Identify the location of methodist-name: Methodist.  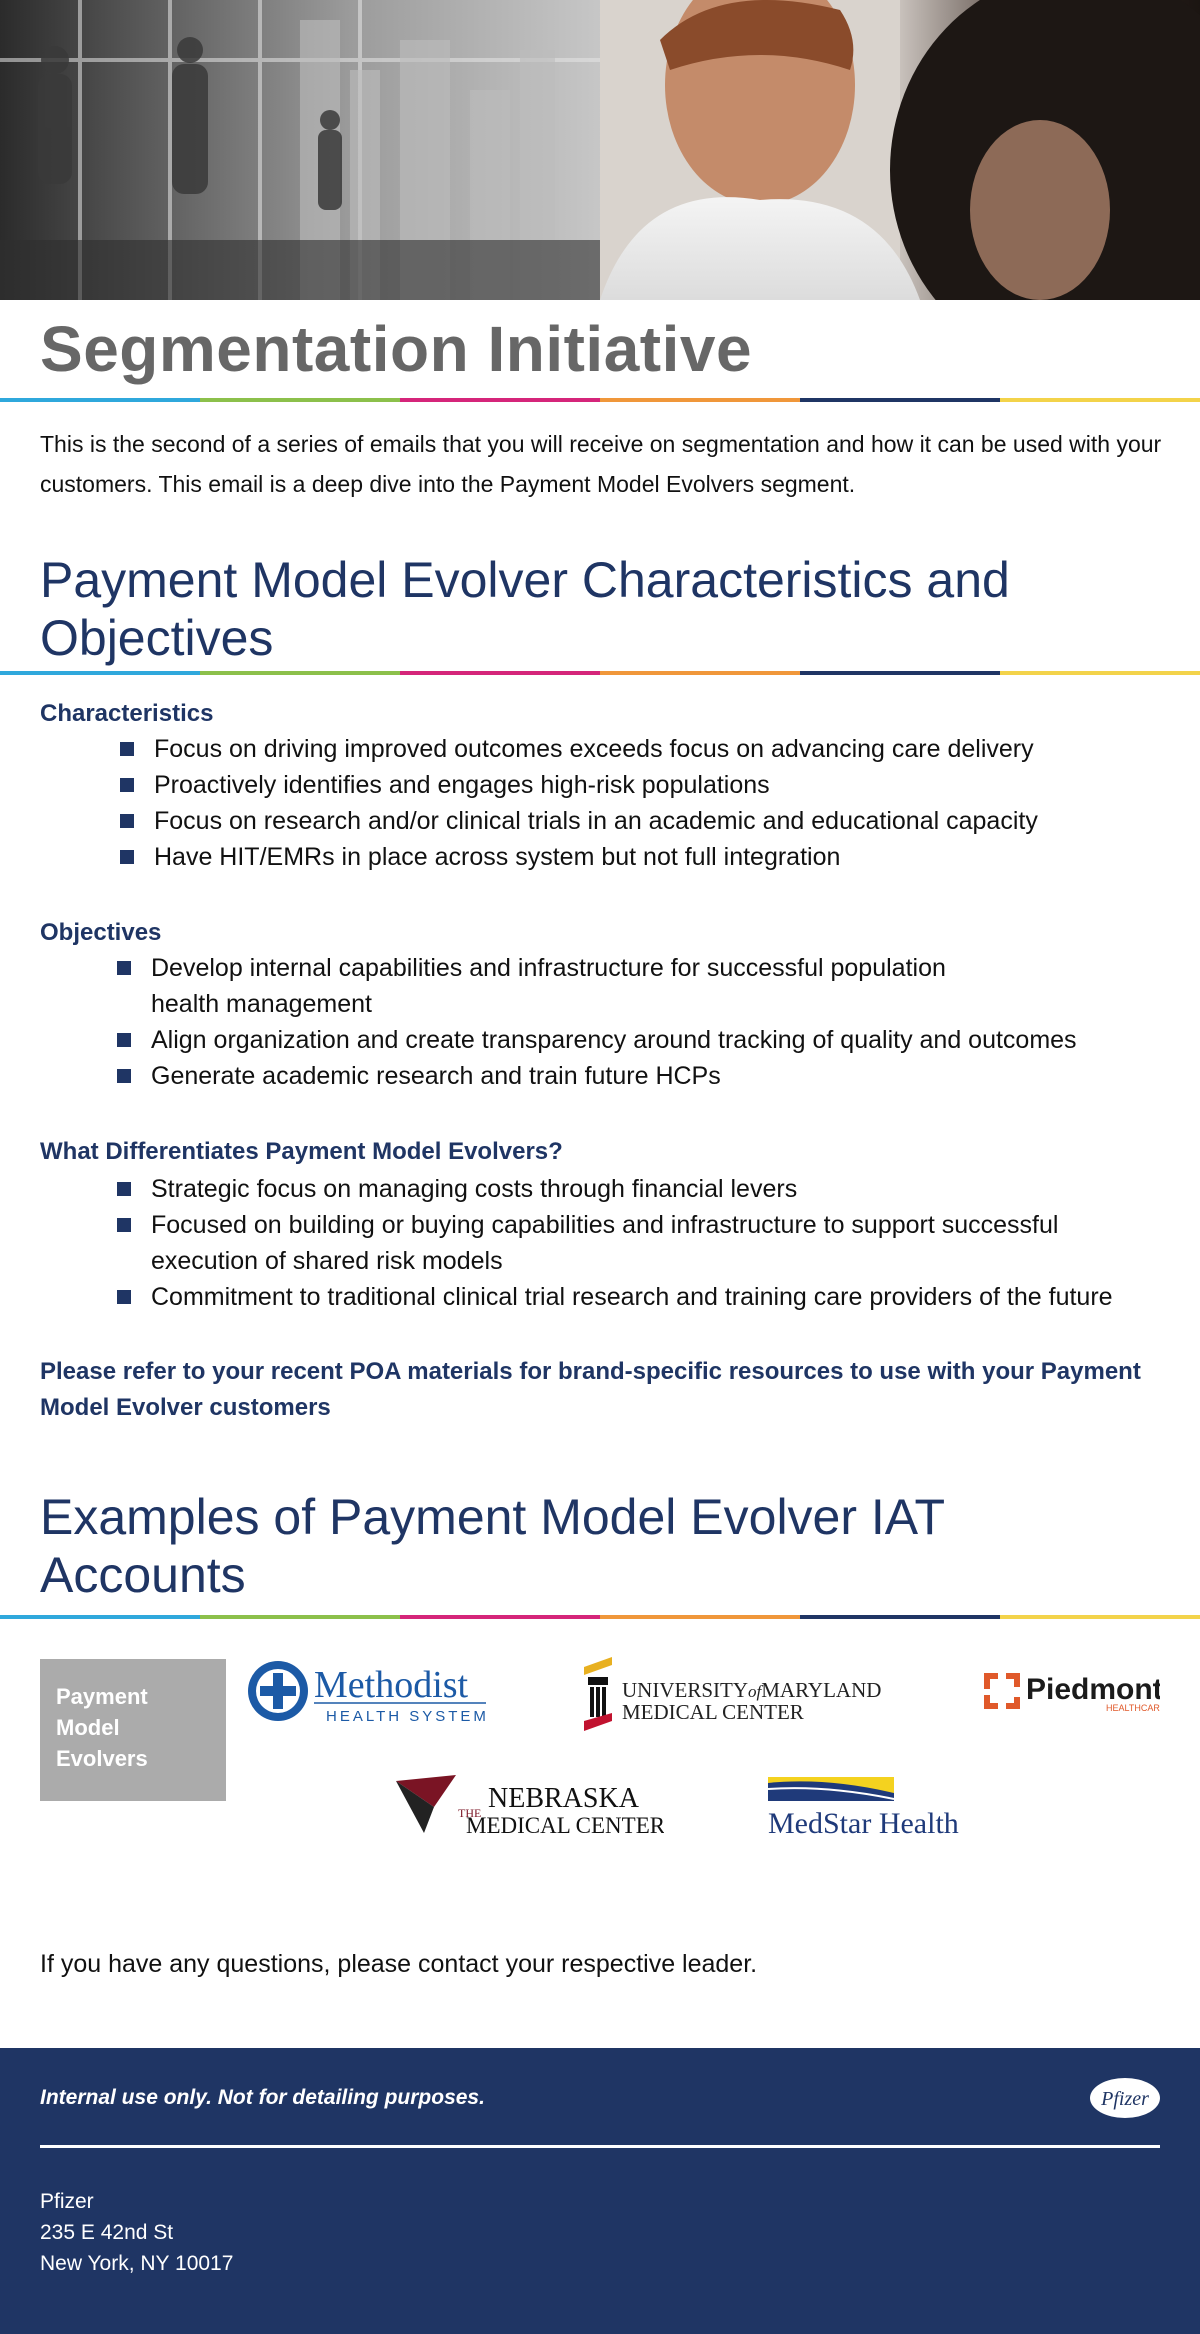
(391, 1685).